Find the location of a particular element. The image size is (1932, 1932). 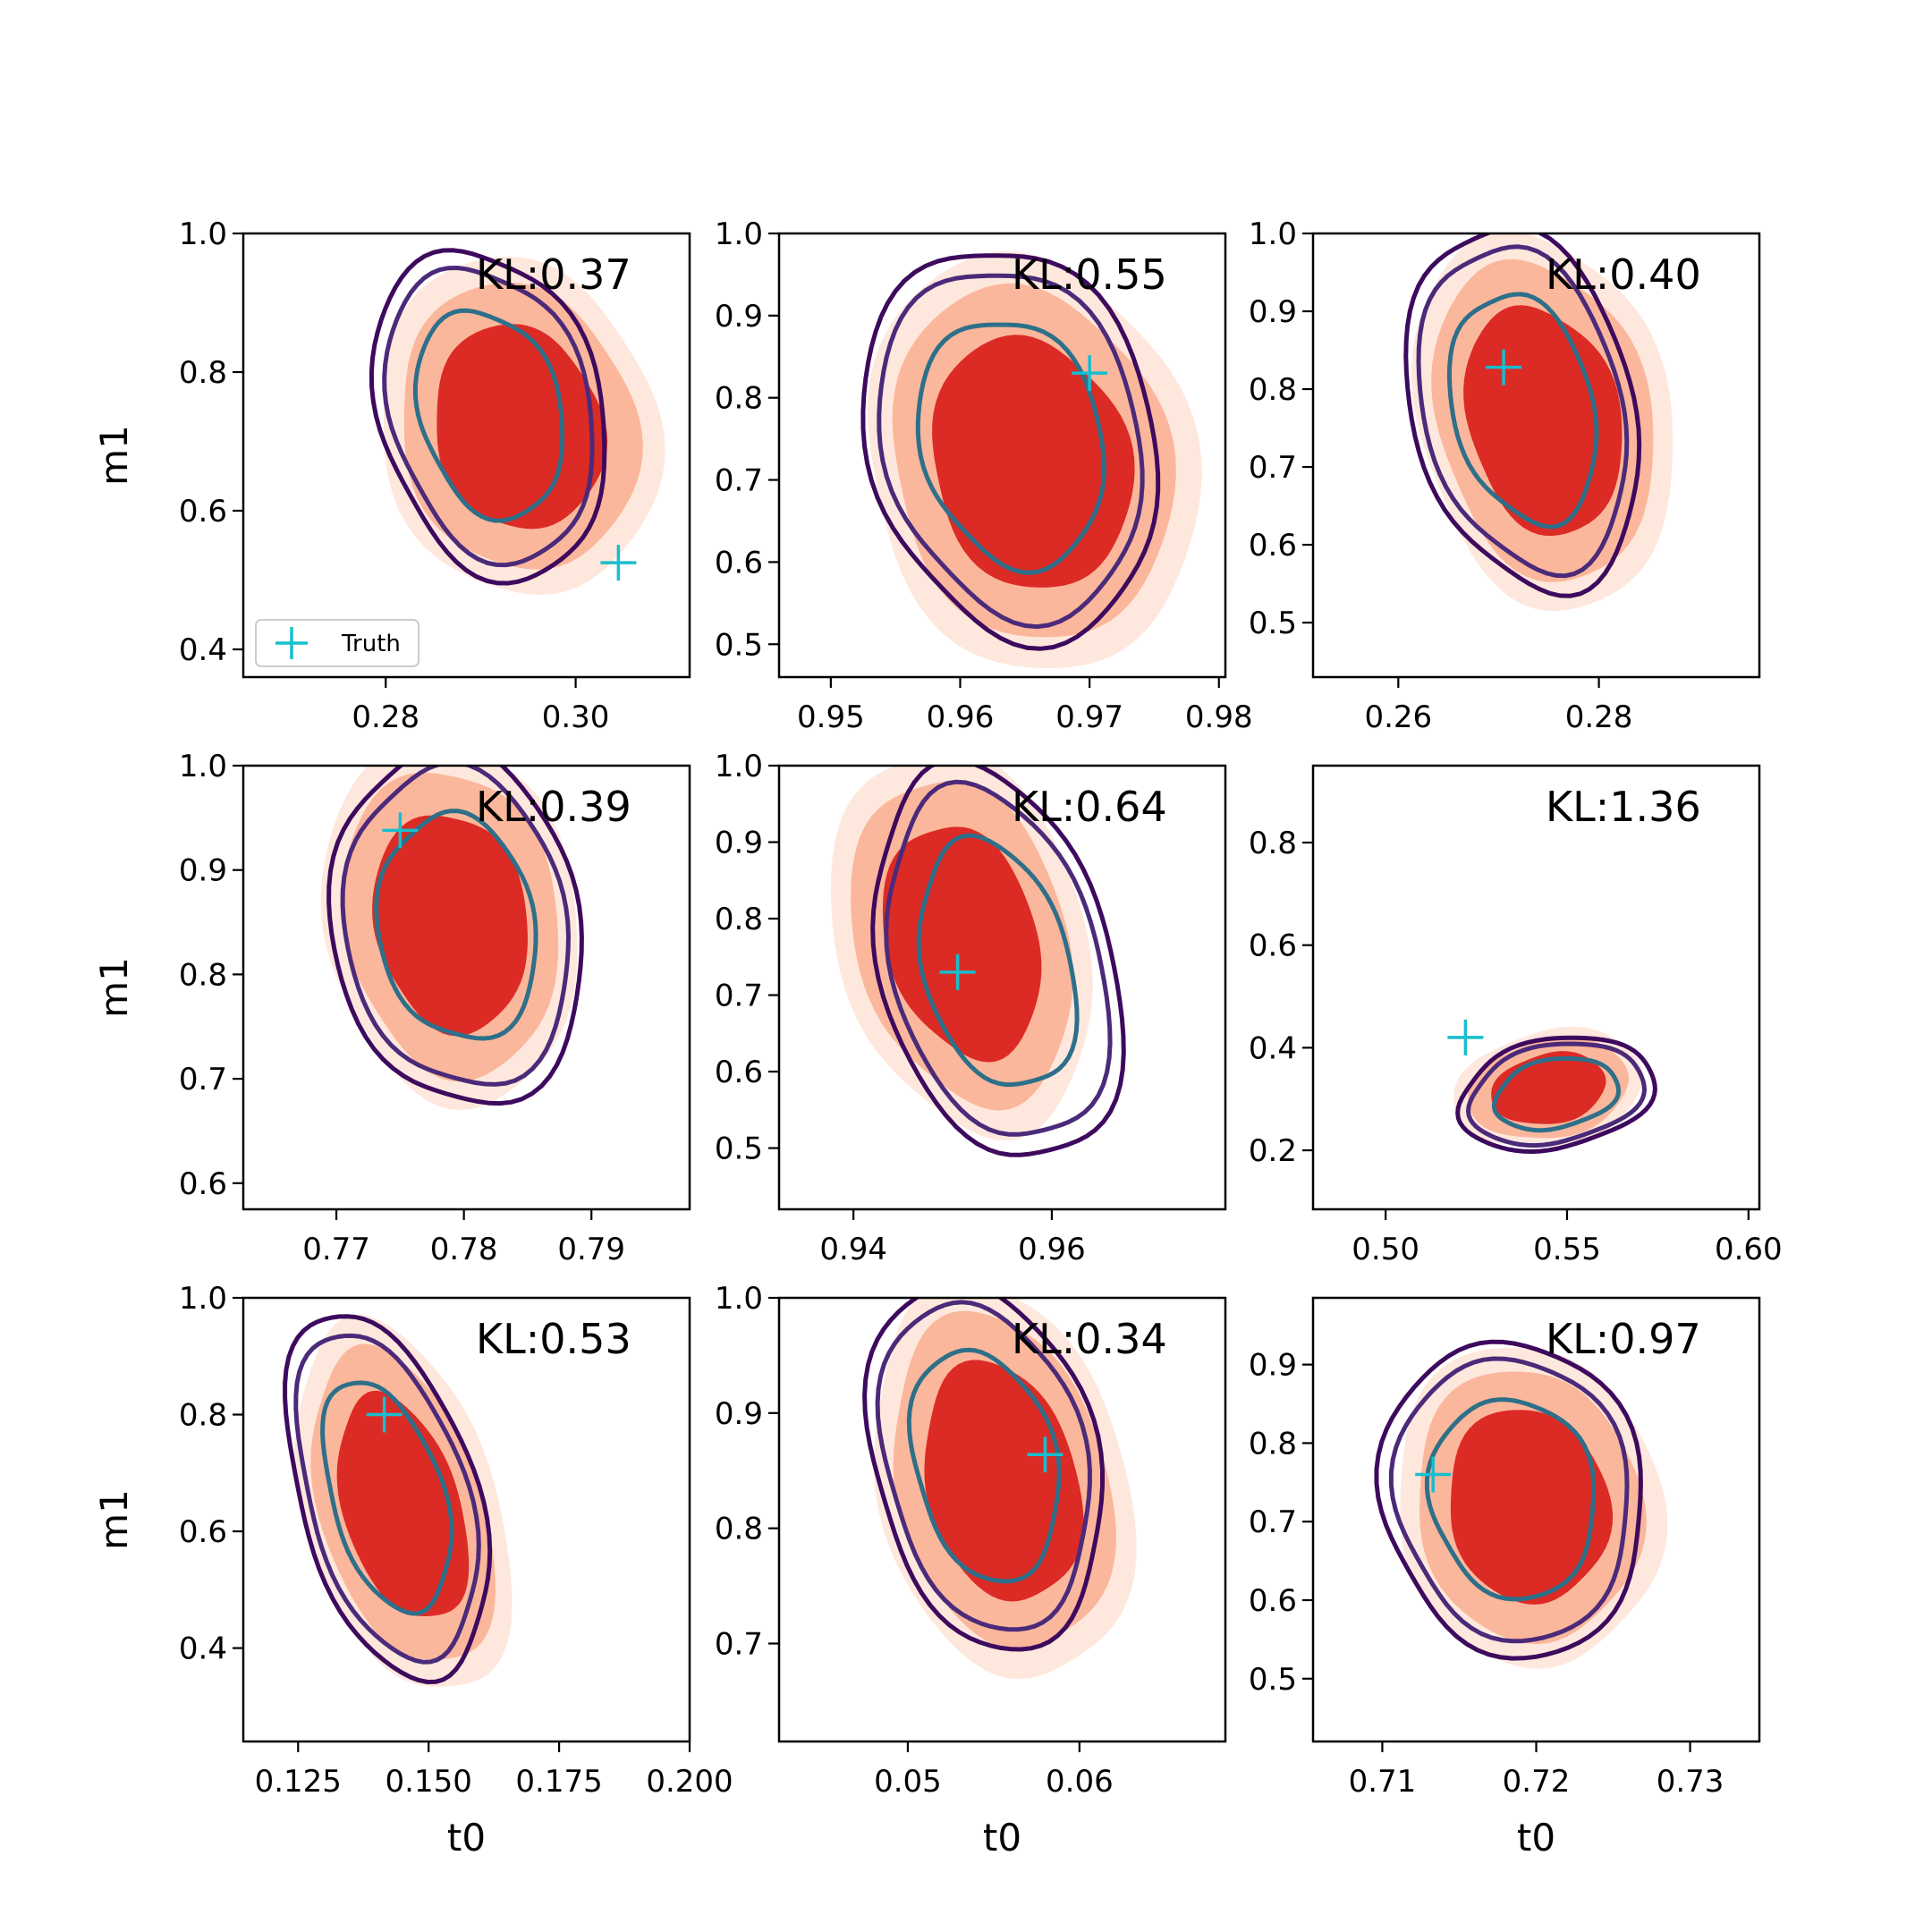

x-tick-label: 0.73 is located at coordinates (1690, 1782).